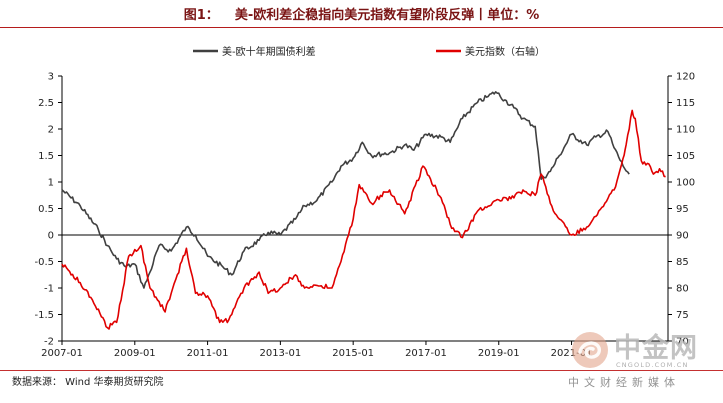 This screenshot has height=403, width=723. I want to click on left-tick-label: 2, so click(51, 130).